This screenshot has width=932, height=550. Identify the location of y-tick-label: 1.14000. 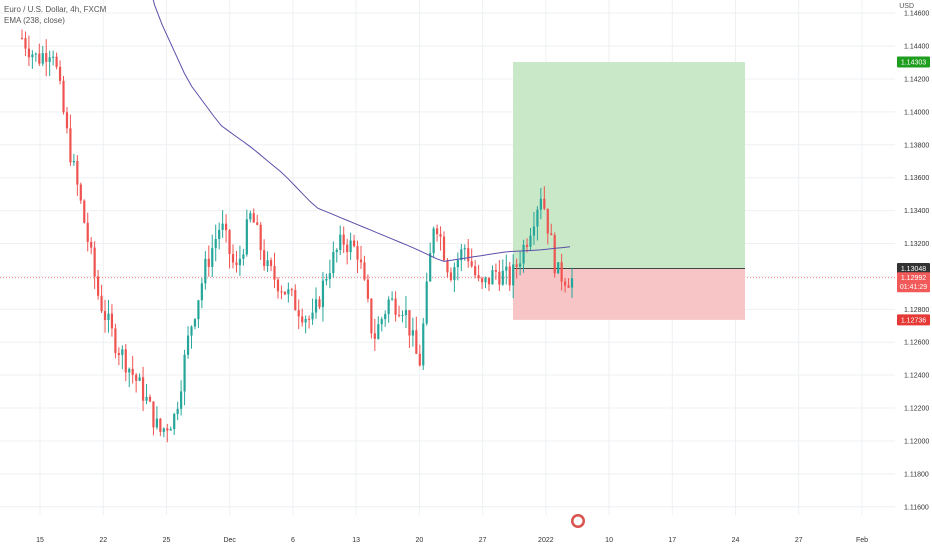
(916, 112).